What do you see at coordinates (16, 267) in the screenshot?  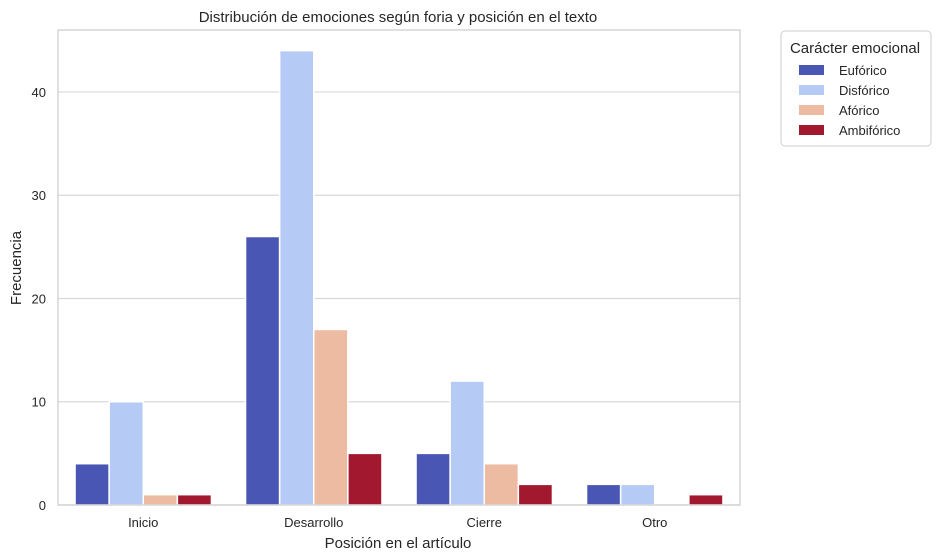 I see `y-axis-label: Frecuencia` at bounding box center [16, 267].